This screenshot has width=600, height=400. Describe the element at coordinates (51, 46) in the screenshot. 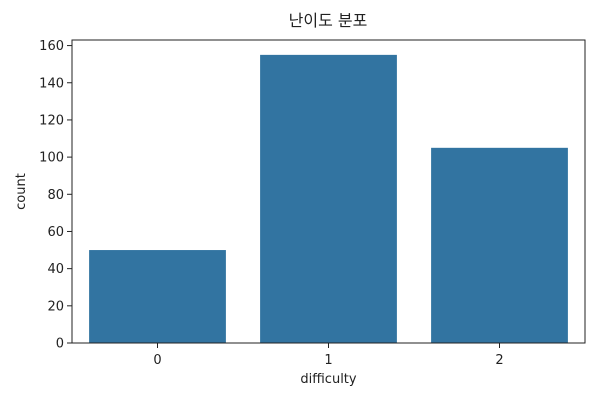

I see `y-tick-label: 160` at that location.